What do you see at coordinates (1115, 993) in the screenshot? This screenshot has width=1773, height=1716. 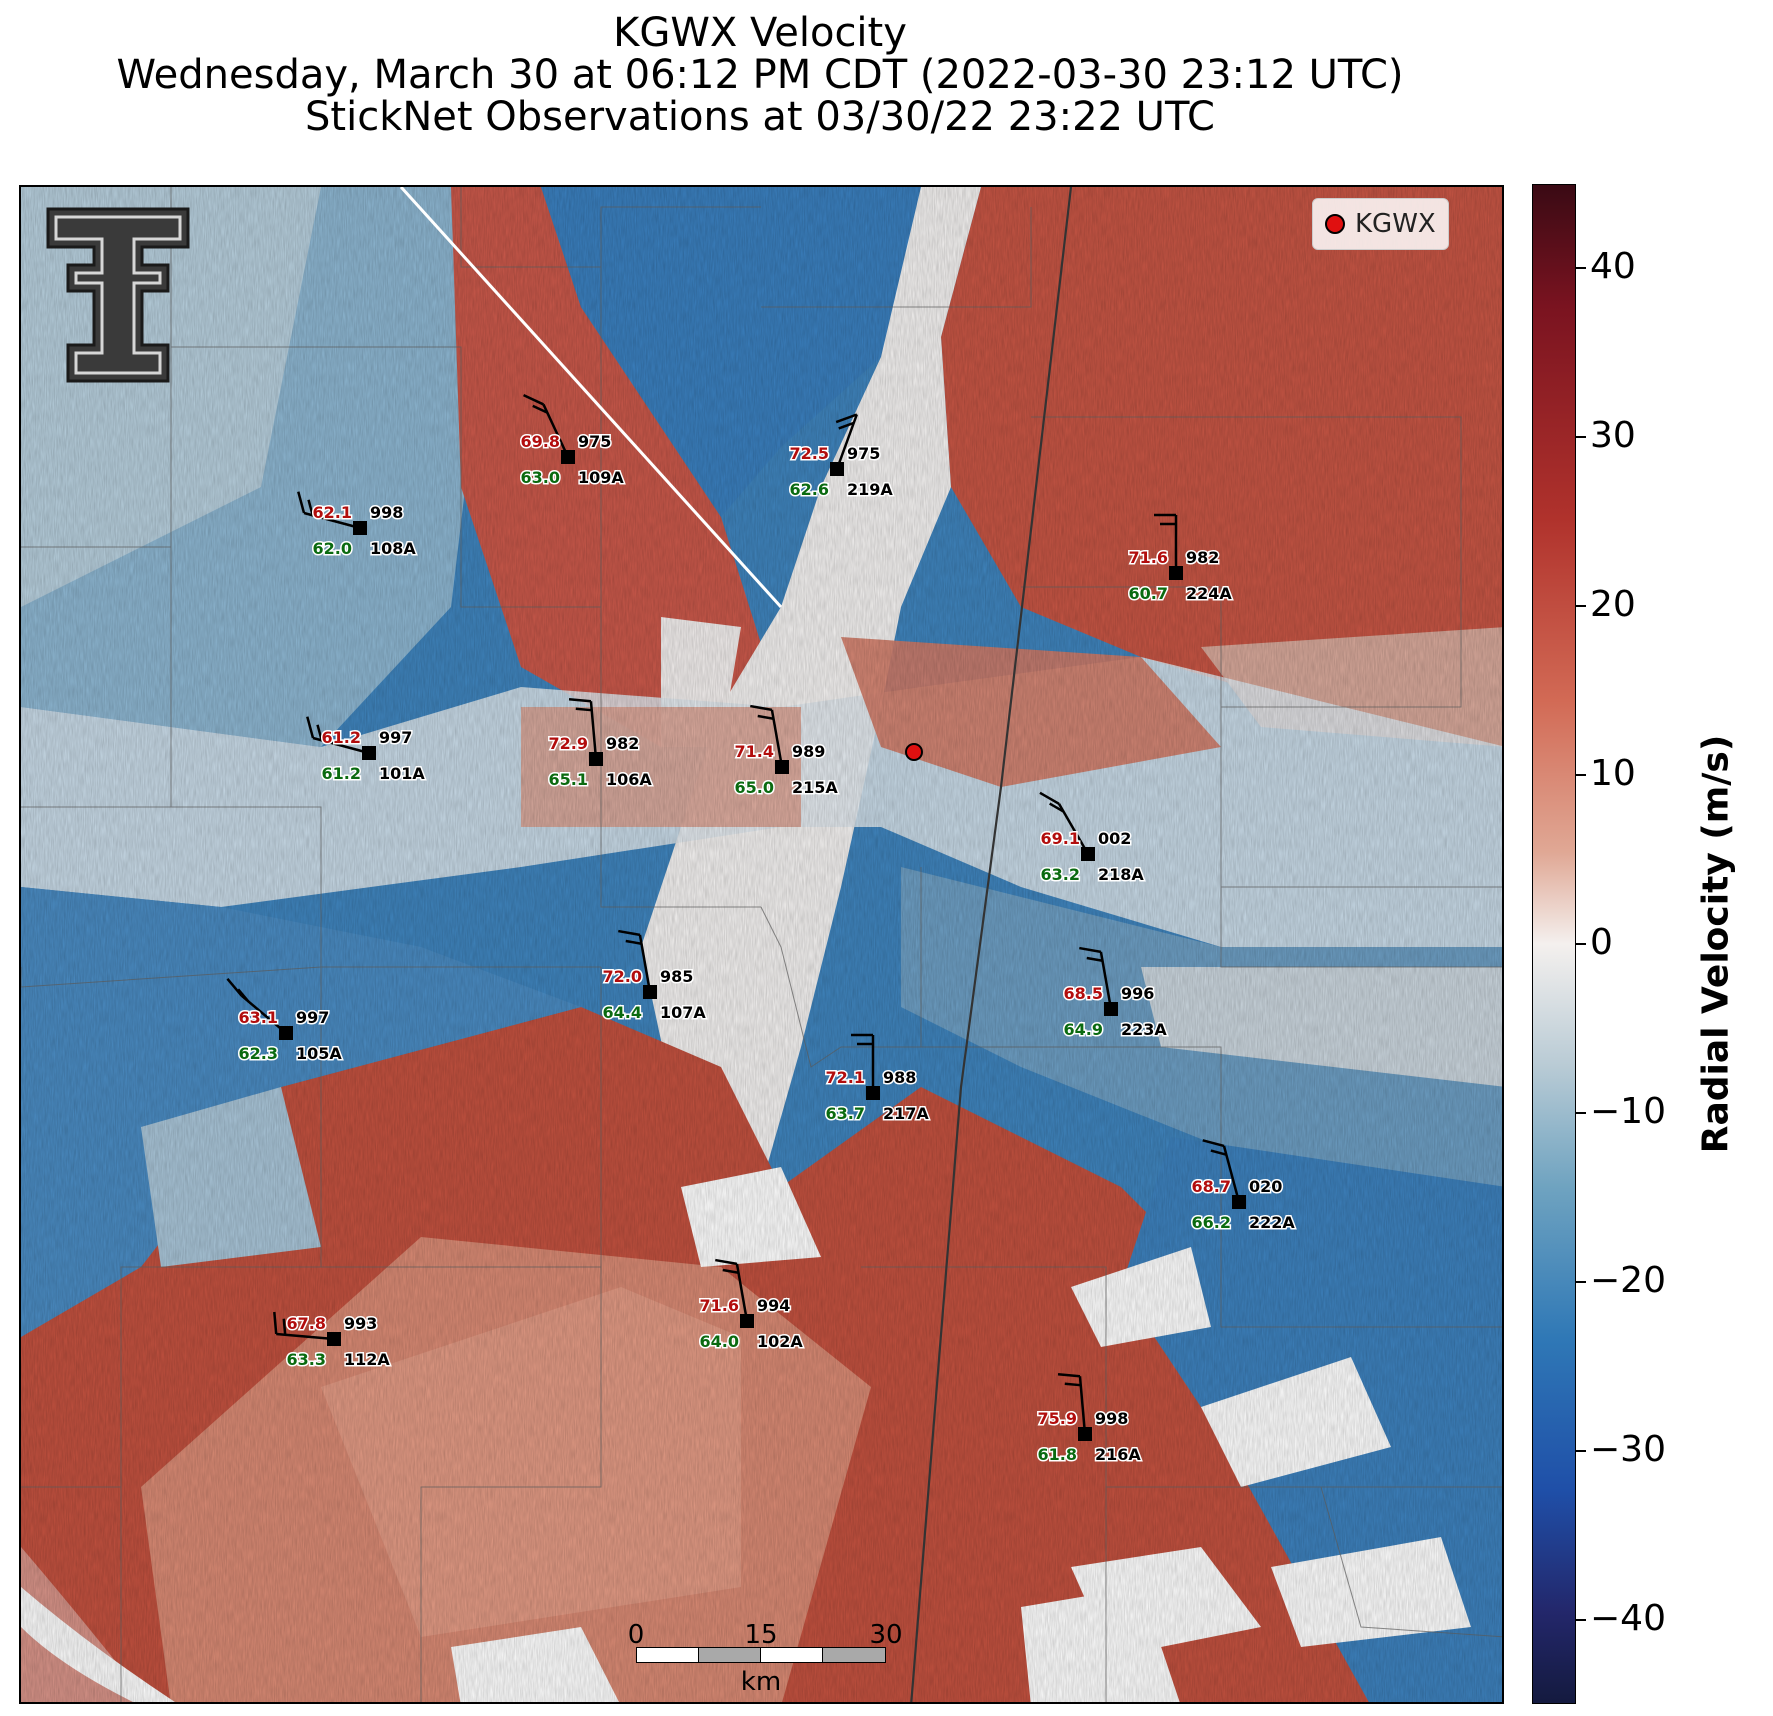 I see `station-223A: 68.5 996 64.9 223A` at bounding box center [1115, 993].